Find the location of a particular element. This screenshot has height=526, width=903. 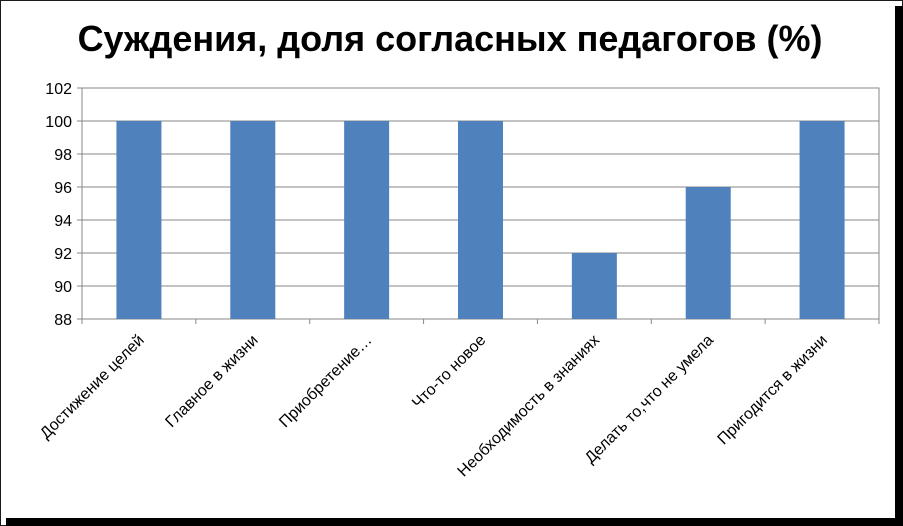

x-category-label: Делать то,что не умела is located at coordinates (649, 399).